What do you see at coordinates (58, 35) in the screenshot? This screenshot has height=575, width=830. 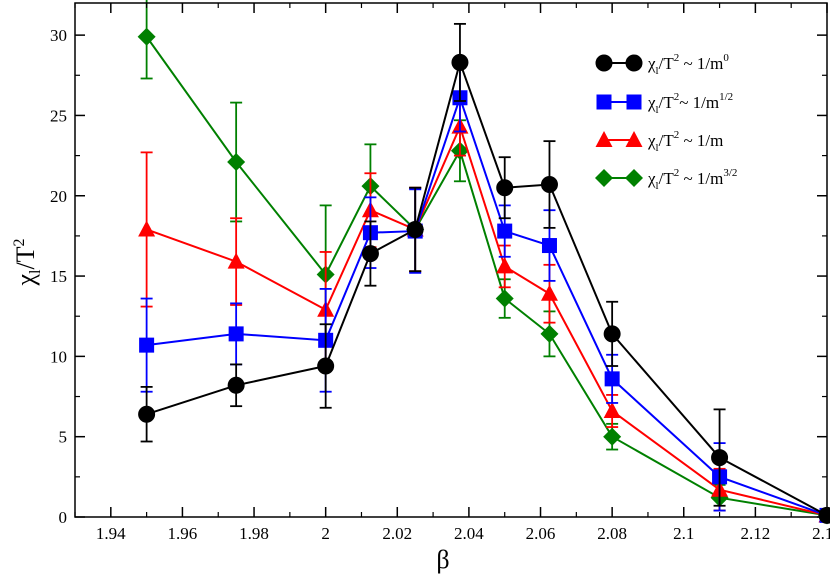 I see `y-tick-label: 30` at bounding box center [58, 35].